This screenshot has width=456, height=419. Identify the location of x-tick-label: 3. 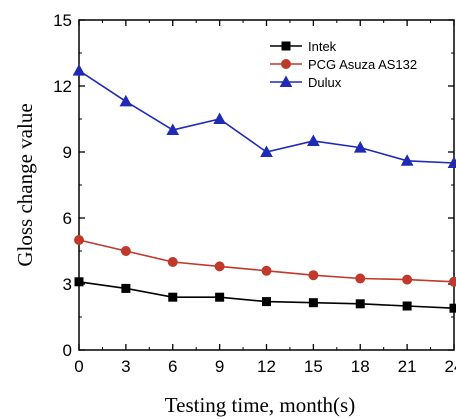
(125, 366).